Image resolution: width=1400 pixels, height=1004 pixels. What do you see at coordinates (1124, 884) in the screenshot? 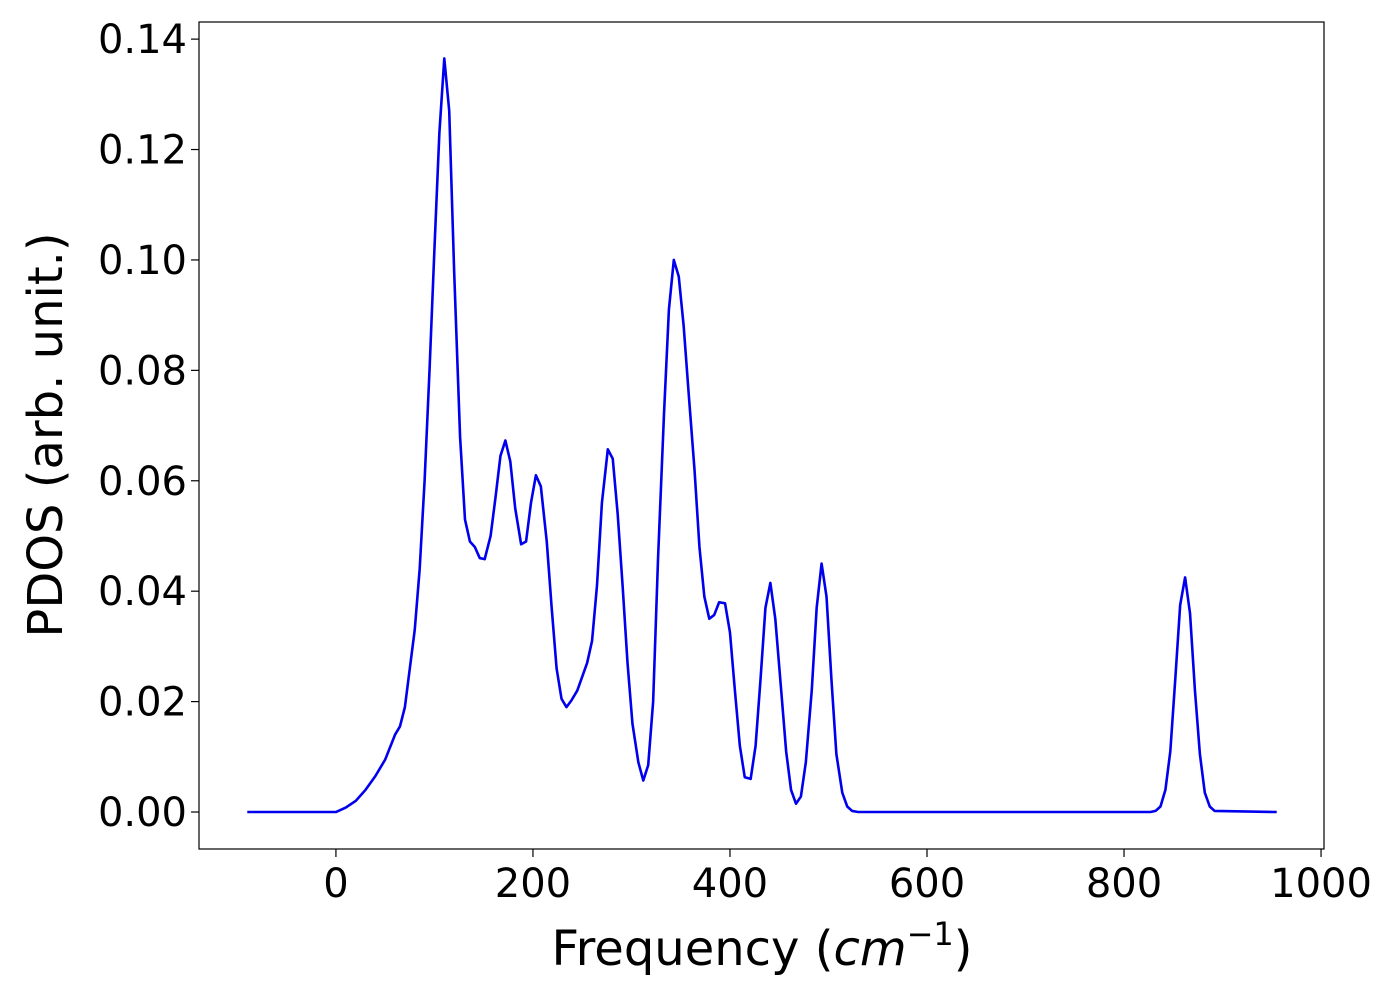
I see `x-tick-label: 800` at bounding box center [1124, 884].